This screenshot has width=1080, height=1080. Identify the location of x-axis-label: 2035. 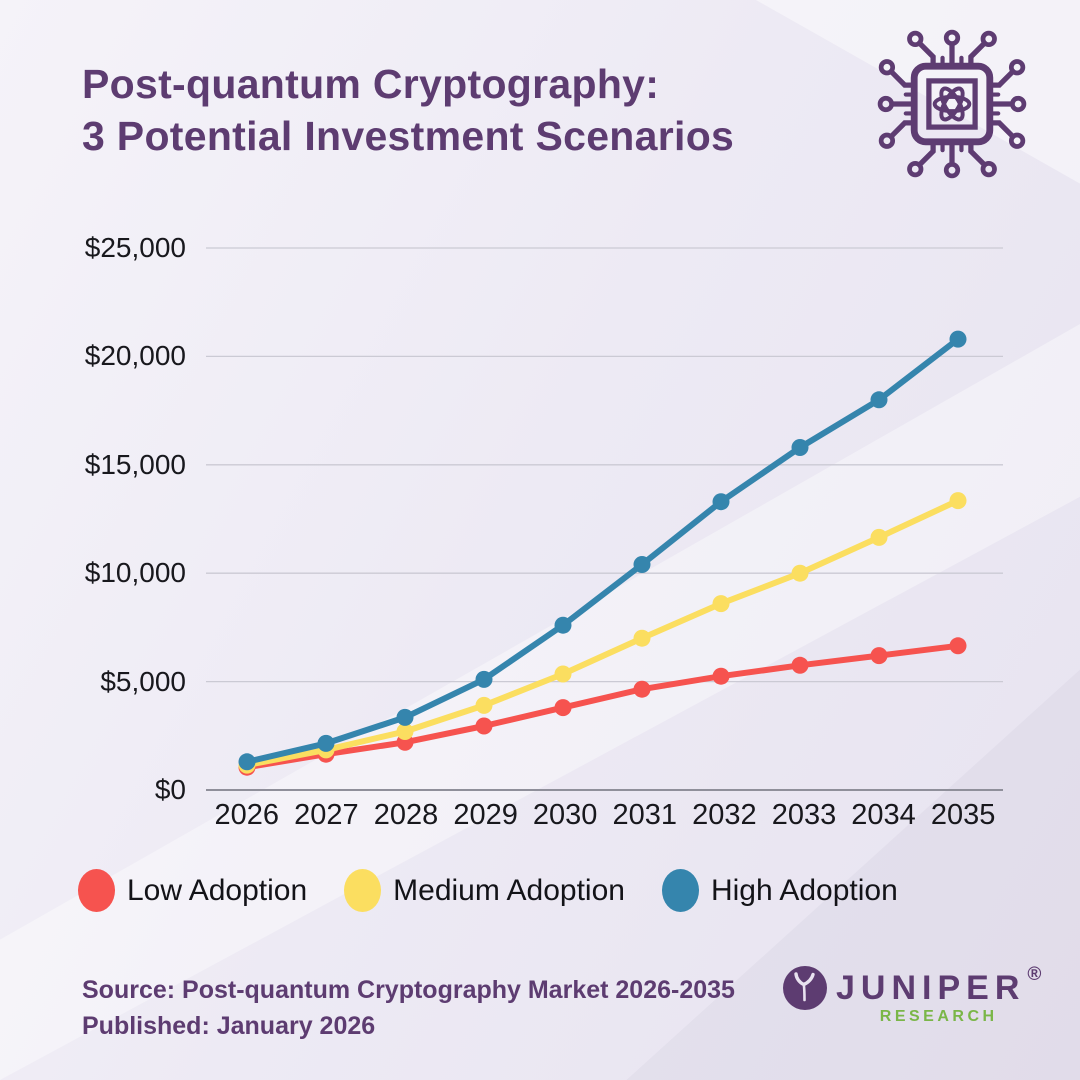
(963, 815).